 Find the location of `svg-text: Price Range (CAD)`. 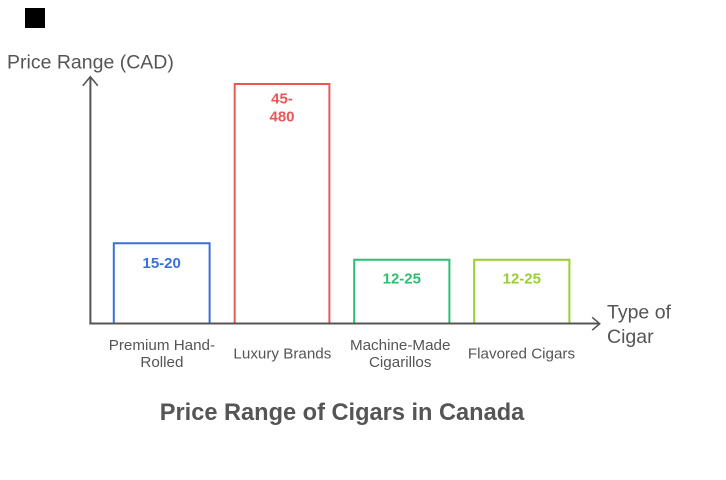

svg-text: Price Range (CAD) is located at coordinates (90, 62).